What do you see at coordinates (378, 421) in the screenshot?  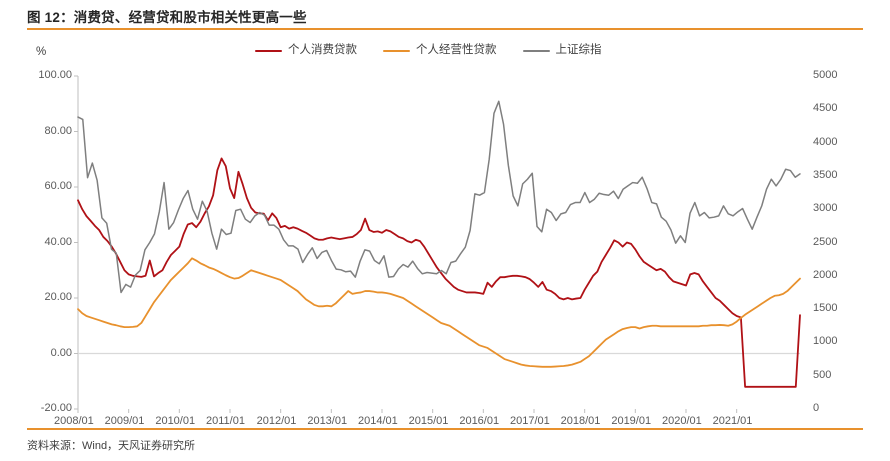 I see `x-axis-tick-label: 2014/01` at bounding box center [378, 421].